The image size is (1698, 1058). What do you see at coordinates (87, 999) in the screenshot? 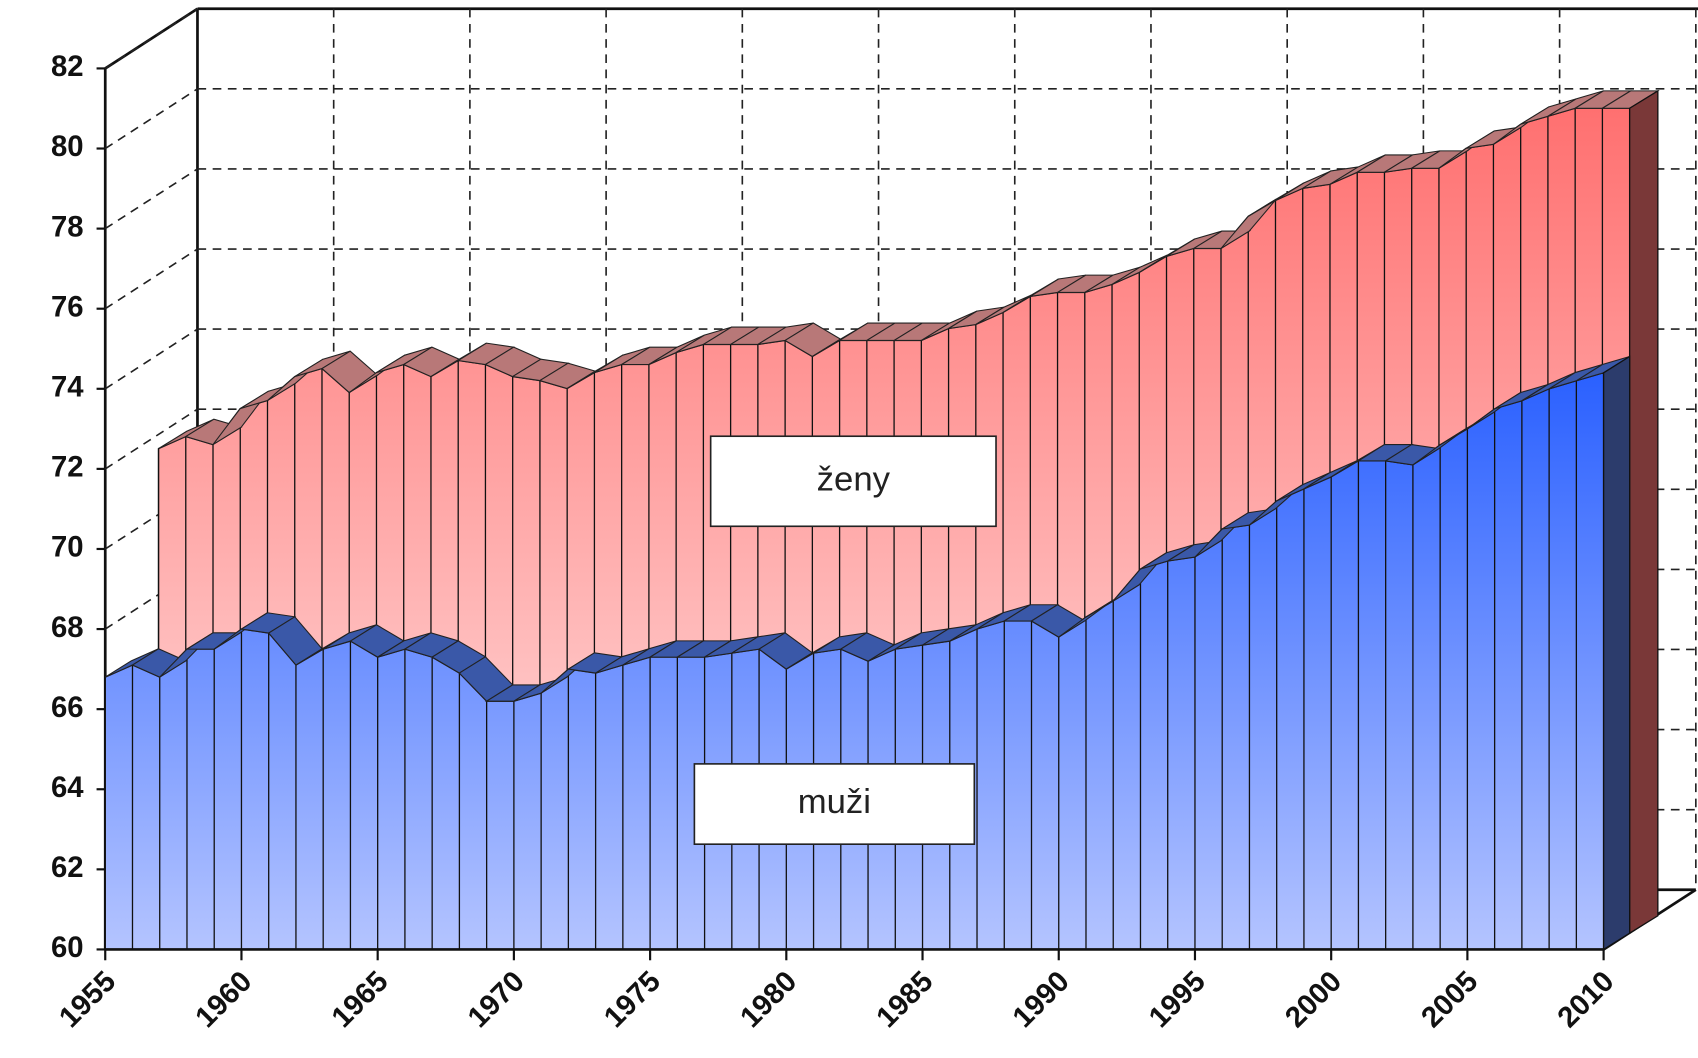
I see `x-tick-label: 1955` at bounding box center [87, 999].